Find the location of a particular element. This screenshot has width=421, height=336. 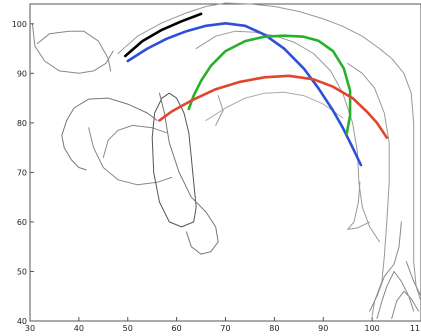

x-tick-label: 60 is located at coordinates (177, 328).